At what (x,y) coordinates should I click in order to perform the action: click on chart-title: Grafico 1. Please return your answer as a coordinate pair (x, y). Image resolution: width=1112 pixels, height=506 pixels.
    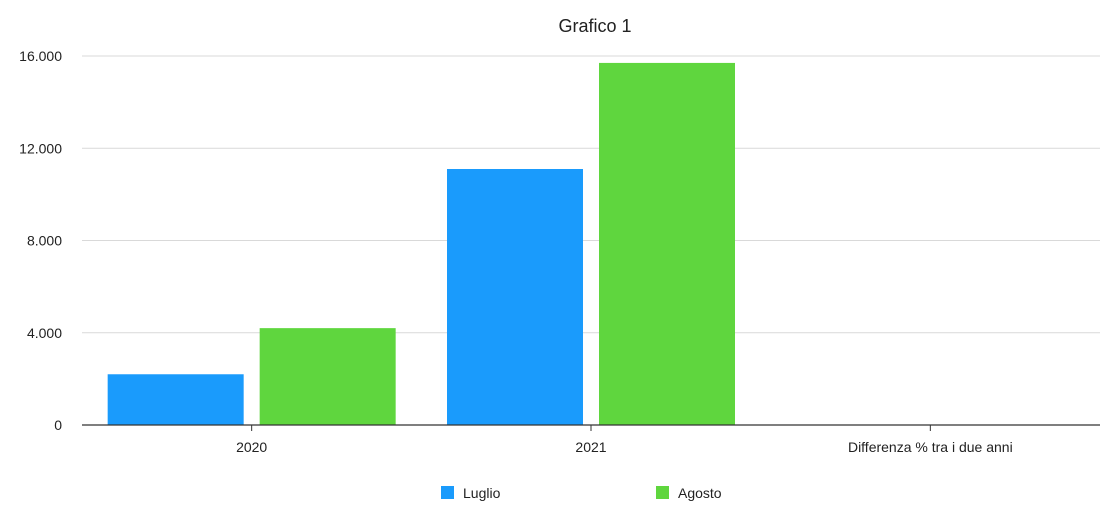
    Looking at the image, I should click on (594, 26).